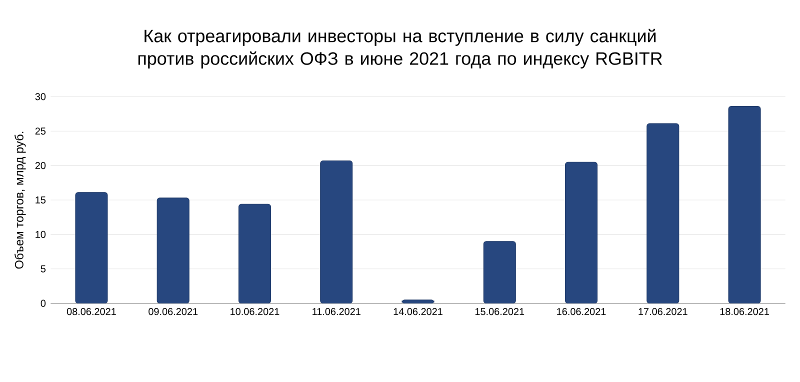 This screenshot has height=382, width=800. Describe the element at coordinates (336, 312) in the screenshot. I see `x-tick-label: 11.06.2021` at that location.